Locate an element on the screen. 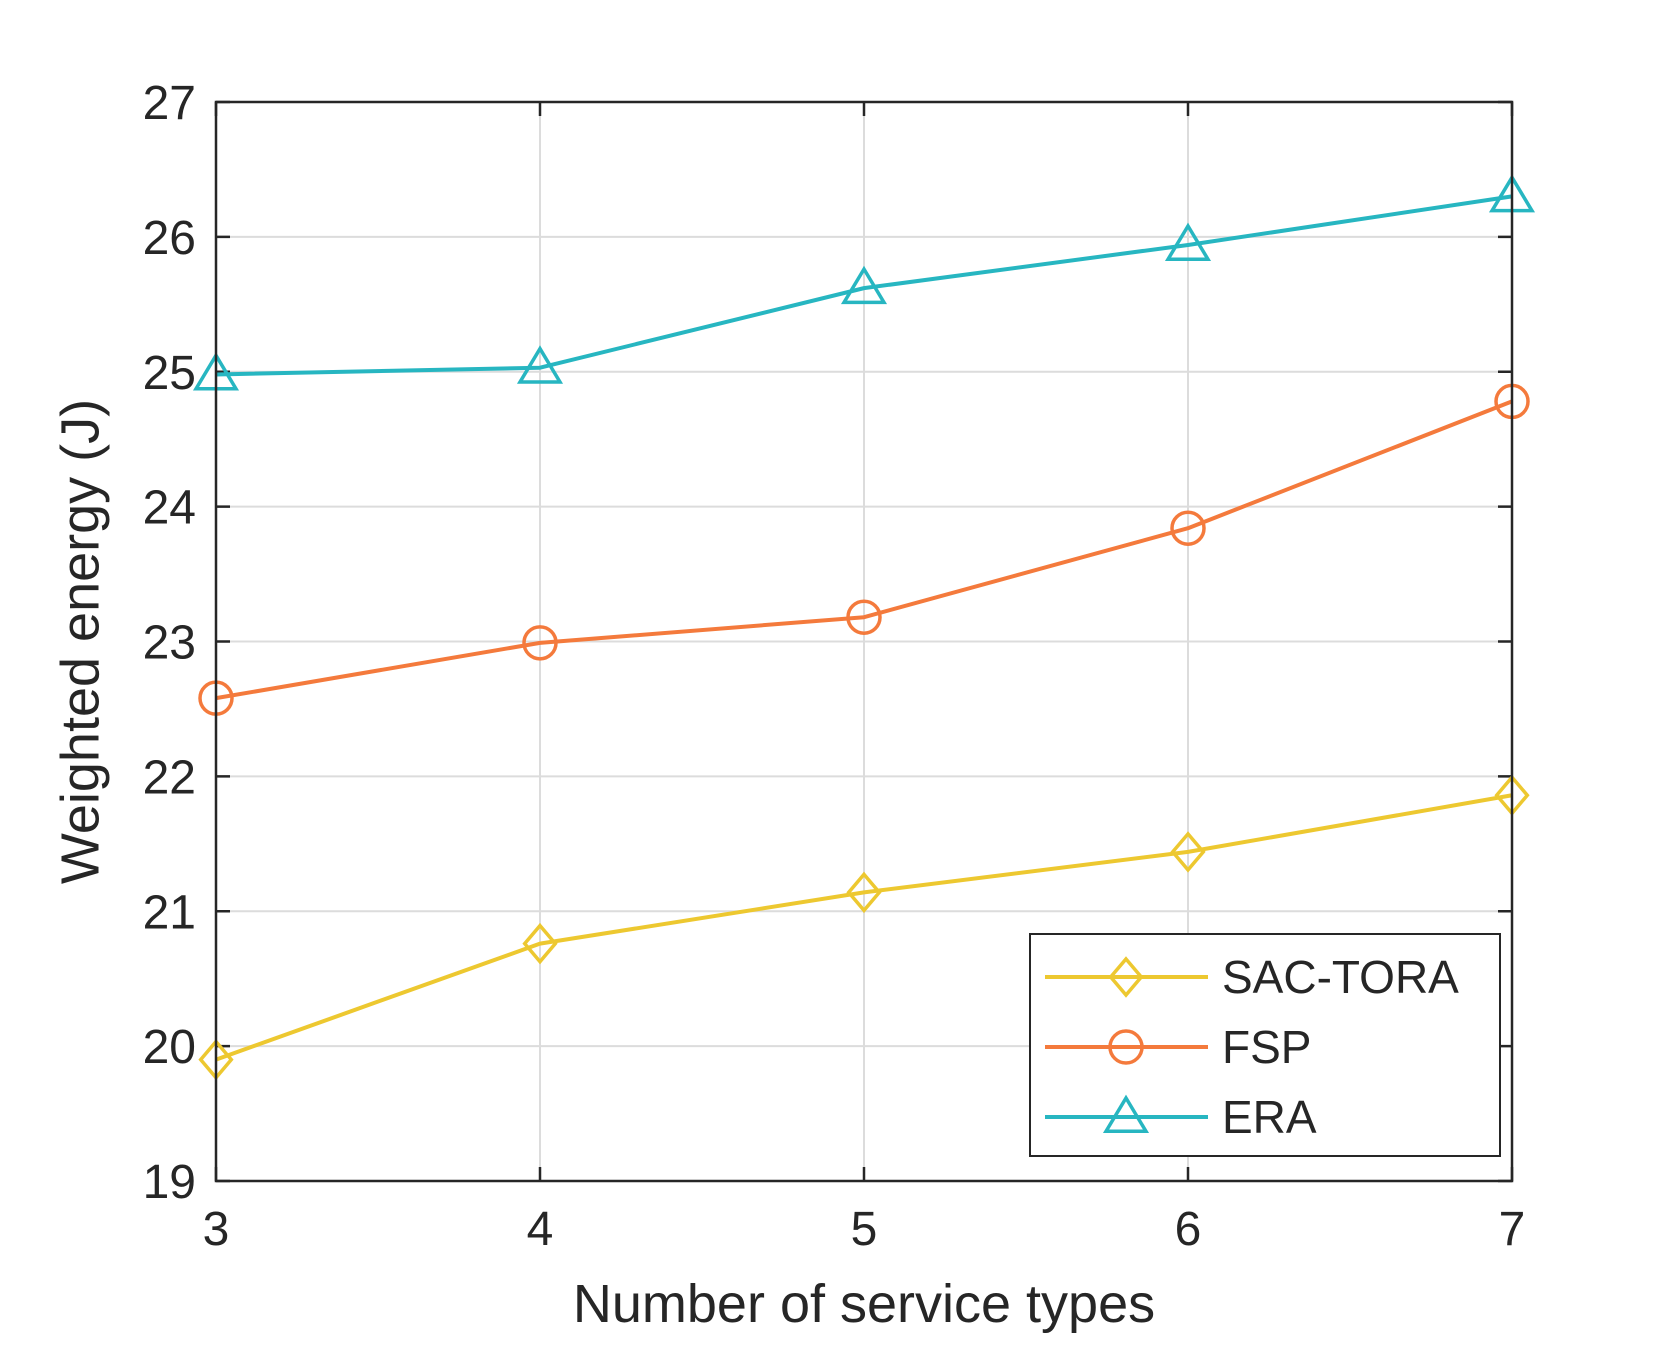  y-tick-label: 26 is located at coordinates (169, 238).